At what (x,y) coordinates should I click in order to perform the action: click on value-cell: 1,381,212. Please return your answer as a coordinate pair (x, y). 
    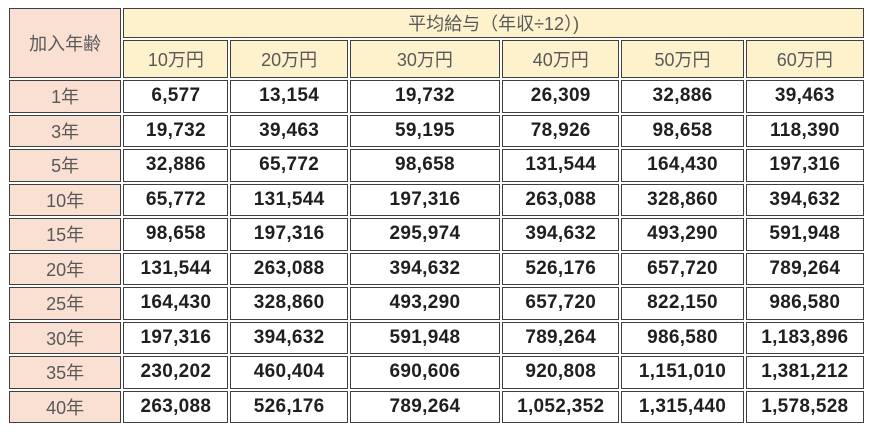
    Looking at the image, I should click on (804, 372).